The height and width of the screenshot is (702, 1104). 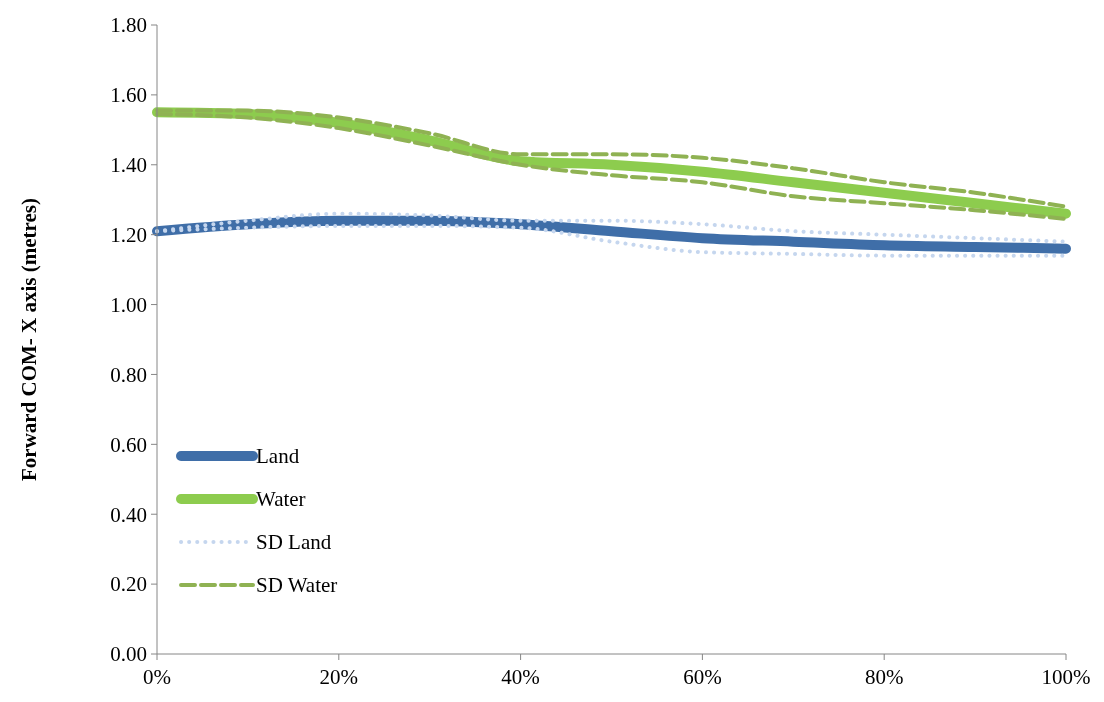 What do you see at coordinates (29, 339) in the screenshot?
I see `y-axis-title: Forward COM- X axis (metres)` at bounding box center [29, 339].